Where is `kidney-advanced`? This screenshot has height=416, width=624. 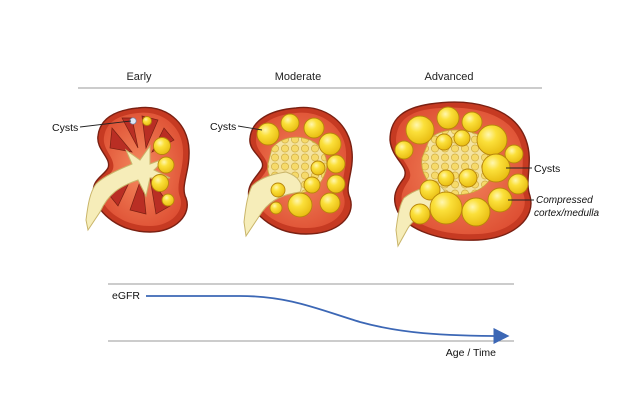 kidney-advanced is located at coordinates (460, 174).